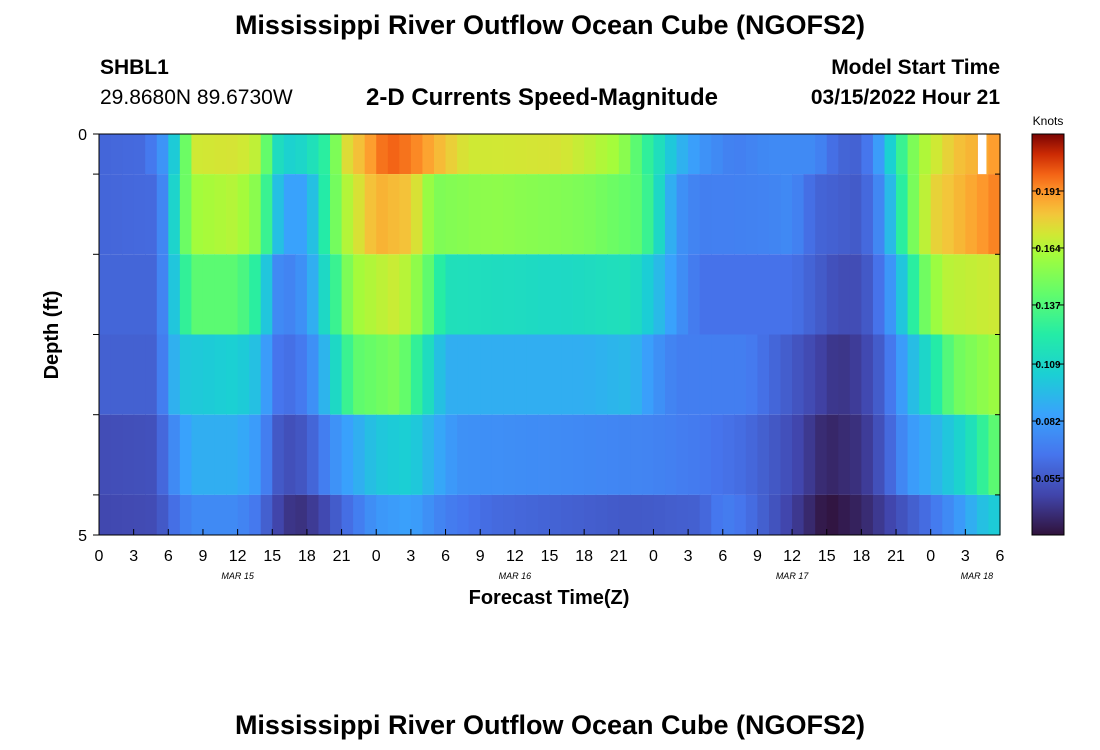 This screenshot has height=750, width=1100. Describe the element at coordinates (445, 556) in the screenshot. I see `x-tick-label: 6` at that location.